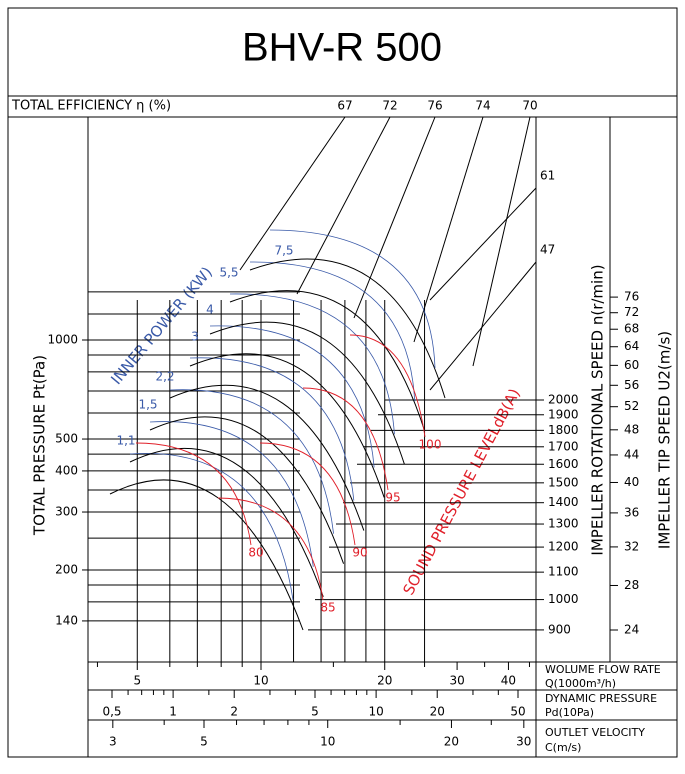 The width and height of the screenshot is (685, 774). I want to click on tip-tick-label: 56, so click(631, 385).